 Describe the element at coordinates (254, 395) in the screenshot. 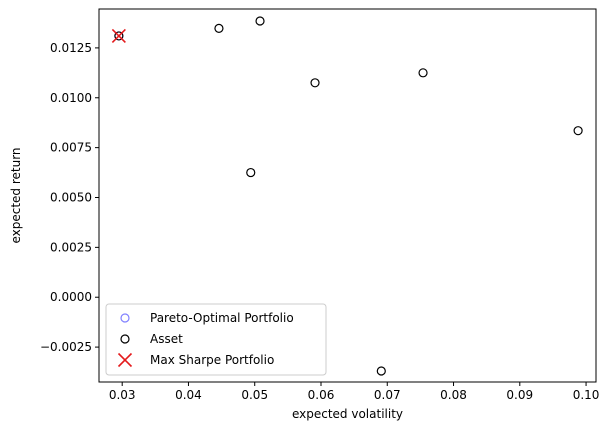

I see `x-tick-label: 0.05` at that location.